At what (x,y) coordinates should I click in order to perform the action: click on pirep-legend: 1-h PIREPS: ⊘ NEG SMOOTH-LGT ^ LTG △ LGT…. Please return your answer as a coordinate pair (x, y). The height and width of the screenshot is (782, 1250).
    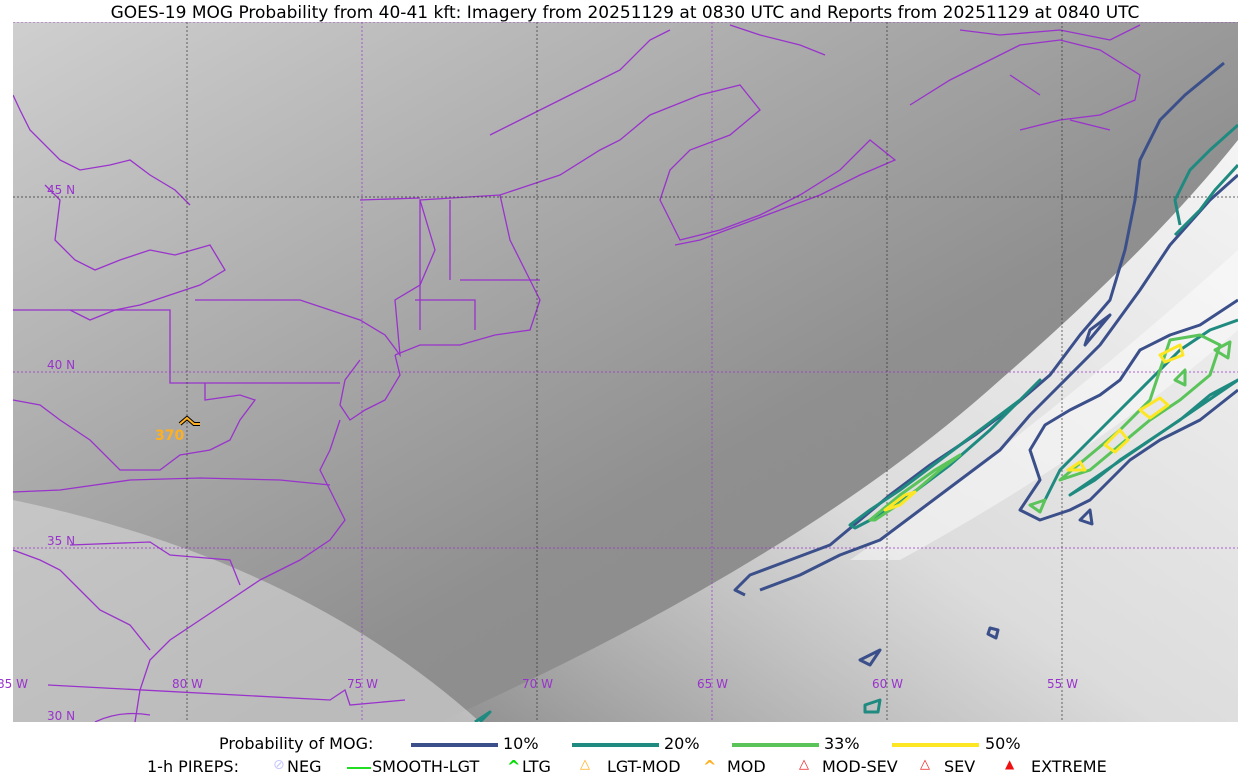
    Looking at the image, I should click on (625, 767).